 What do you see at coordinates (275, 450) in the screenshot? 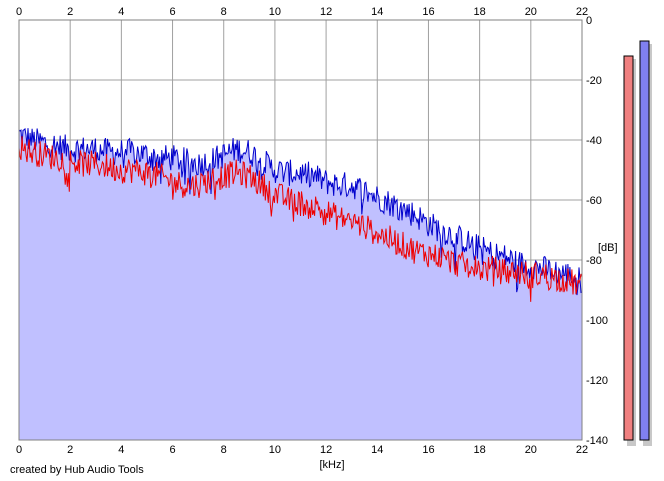
I see `x-tick-label-bottom: 10` at bounding box center [275, 450].